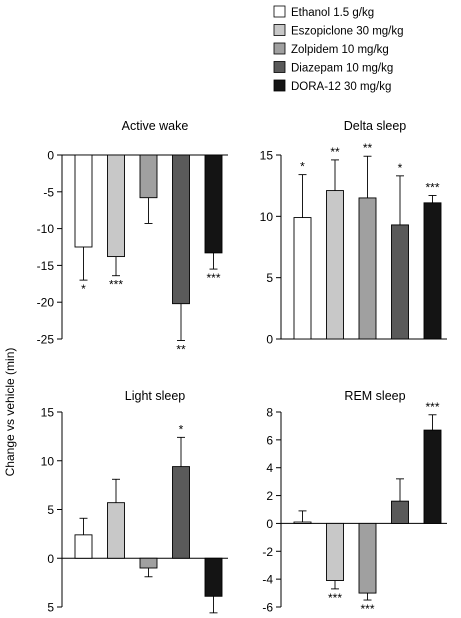  What do you see at coordinates (267, 580) in the screenshot?
I see `y-tick-label: -4` at bounding box center [267, 580].